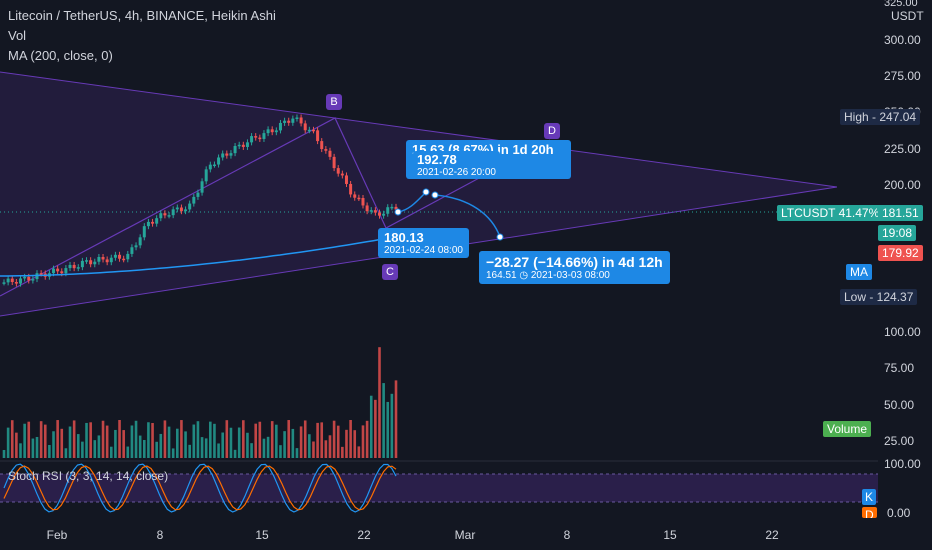 Image resolution: width=932 pixels, height=550 pixels. I want to click on projection-down-detail: 164.51 ◷ 2021-03-03 08:00, so click(548, 275).